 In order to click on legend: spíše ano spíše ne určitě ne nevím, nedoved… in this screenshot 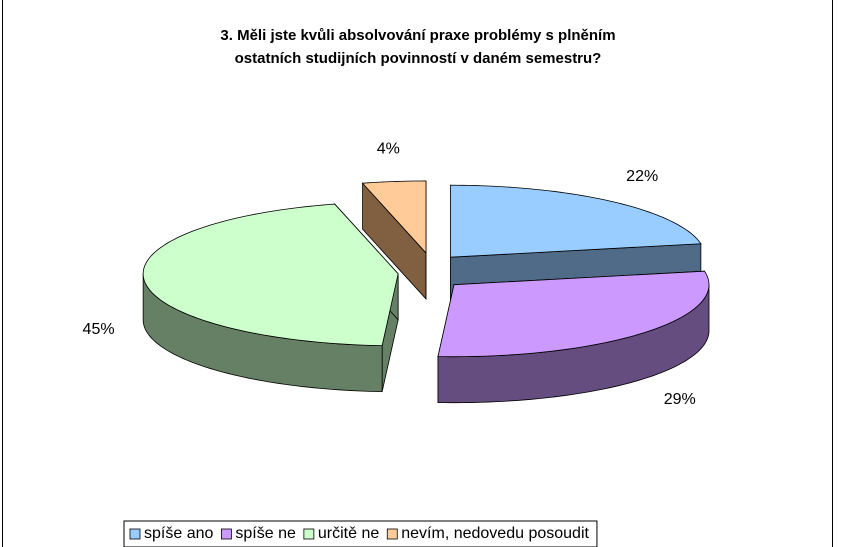, I will do `click(360, 533)`.